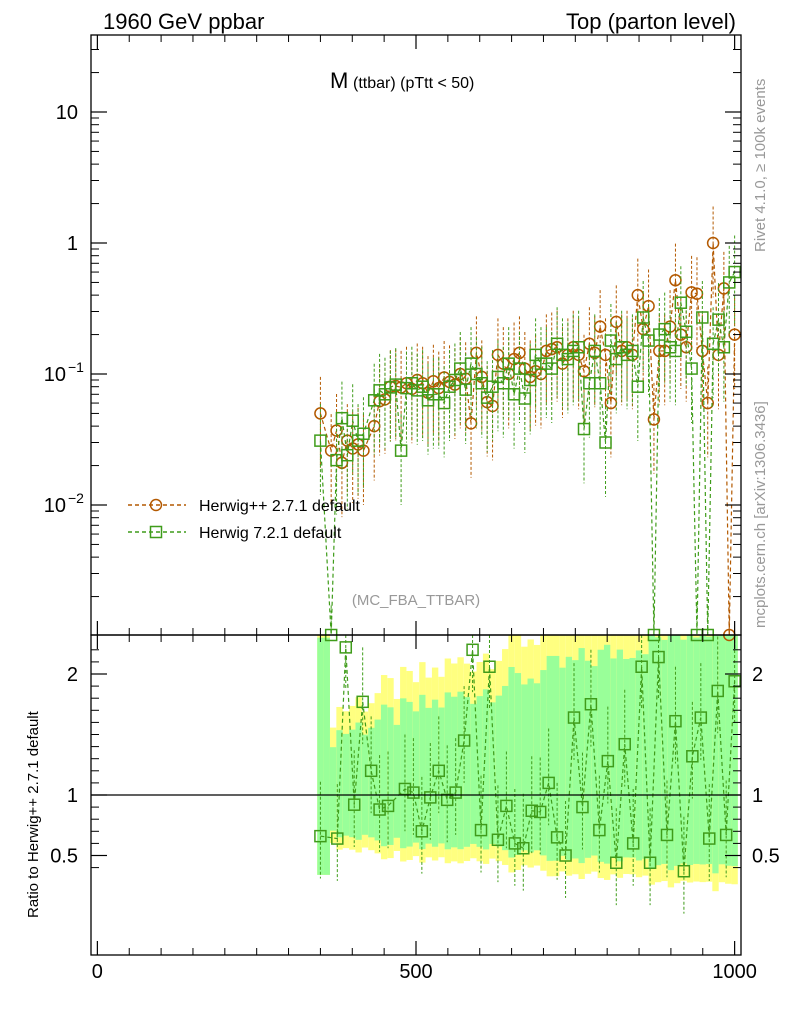 The width and height of the screenshot is (786, 1029). Describe the element at coordinates (339, 80) in the screenshot. I see `main-title: M` at that location.